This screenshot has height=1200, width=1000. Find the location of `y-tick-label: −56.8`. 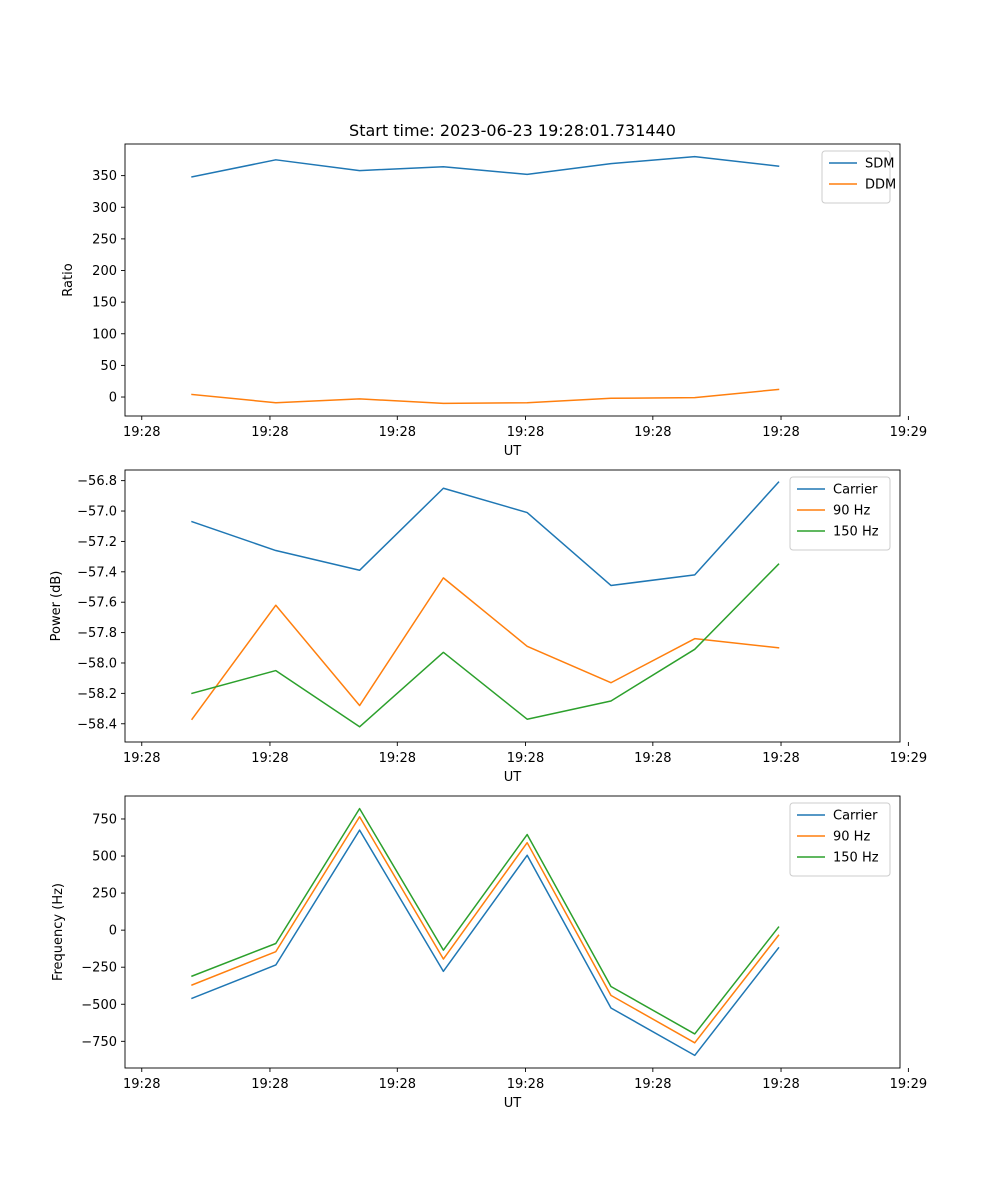

y-tick-label: −56.8 is located at coordinates (97, 481).